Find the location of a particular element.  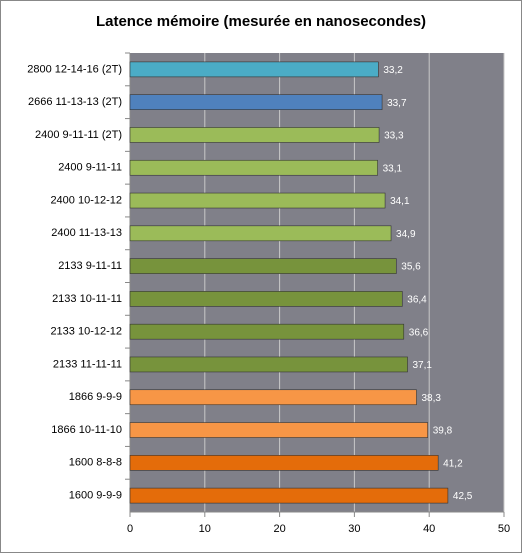

x-tick-label: 30 is located at coordinates (354, 529).